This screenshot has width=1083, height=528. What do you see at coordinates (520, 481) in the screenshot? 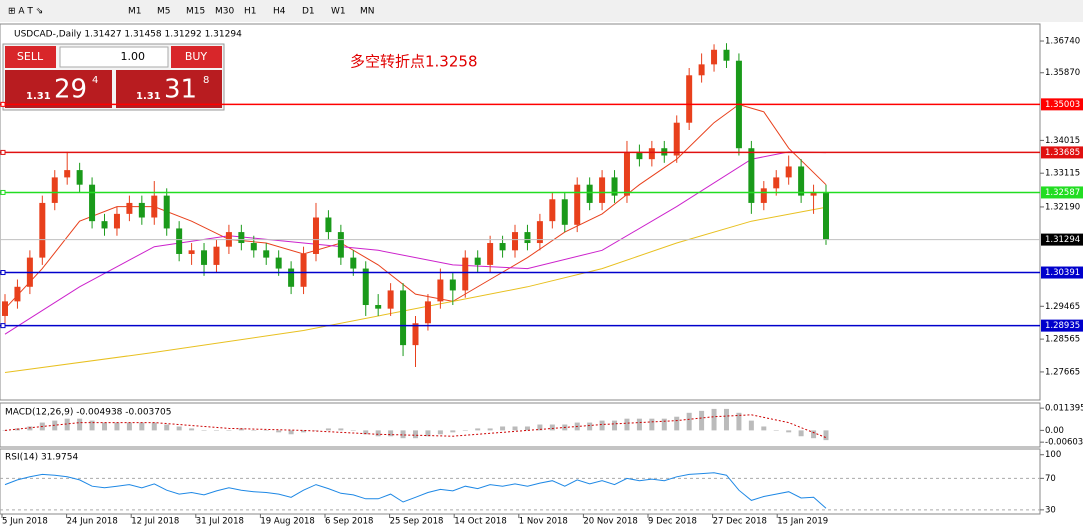
I see `rsi-panel` at bounding box center [520, 481].